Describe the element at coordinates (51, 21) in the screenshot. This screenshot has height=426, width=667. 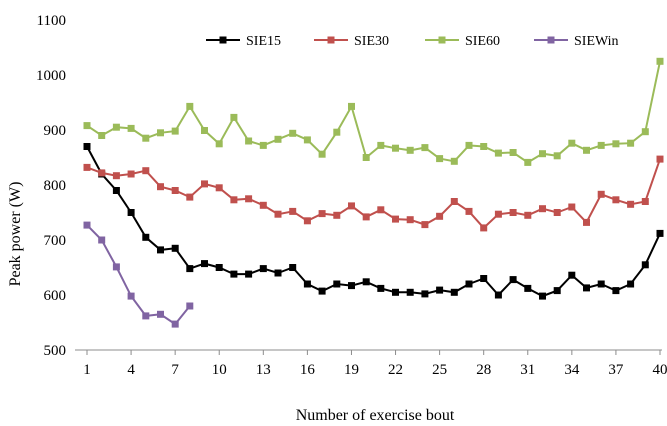
I see `y-tick-label: 1100` at that location.